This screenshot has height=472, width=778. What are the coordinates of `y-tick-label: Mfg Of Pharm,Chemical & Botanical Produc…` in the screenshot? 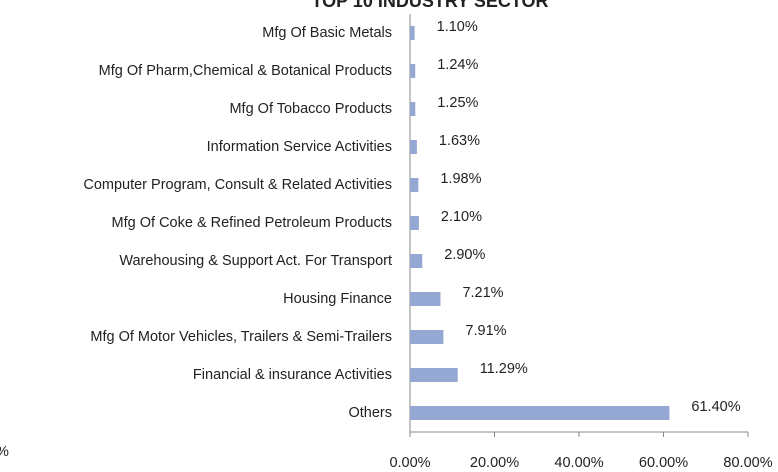 It's located at (245, 71).